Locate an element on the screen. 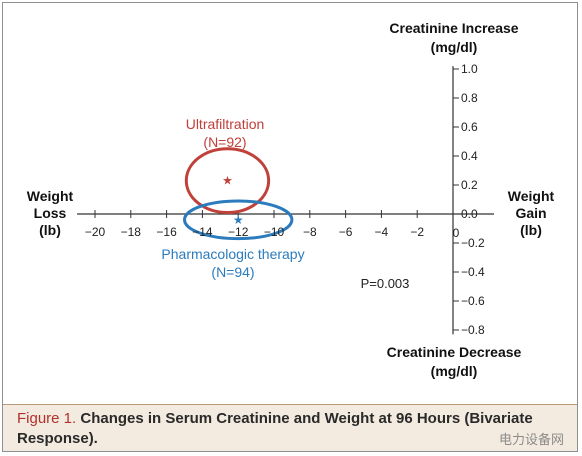 The image size is (582, 456). caption-bar is located at coordinates (290, 427).